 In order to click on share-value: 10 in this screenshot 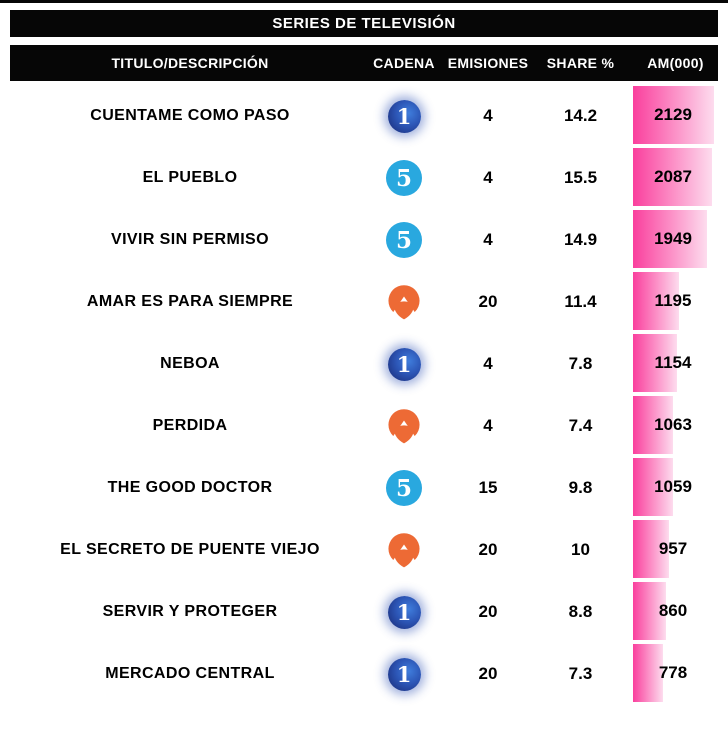, I will do `click(580, 549)`.